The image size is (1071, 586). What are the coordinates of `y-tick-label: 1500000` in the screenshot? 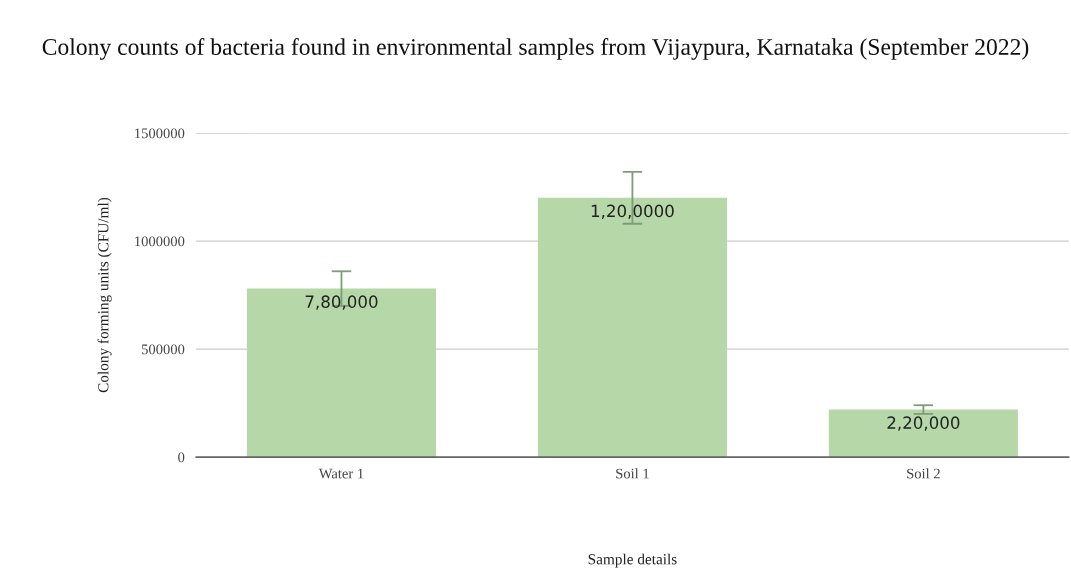 It's located at (160, 133).